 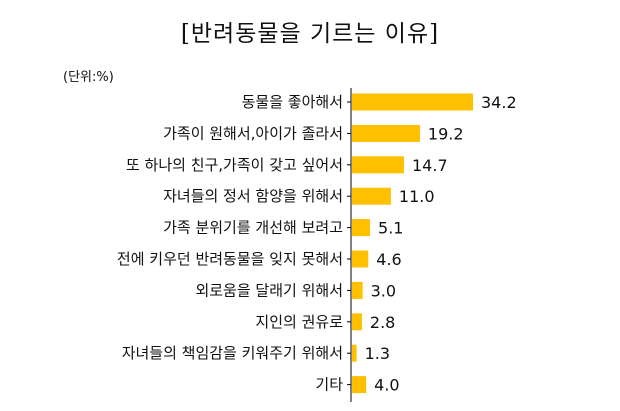 What do you see at coordinates (390, 228) in the screenshot?
I see `value-label: 5.1` at bounding box center [390, 228].